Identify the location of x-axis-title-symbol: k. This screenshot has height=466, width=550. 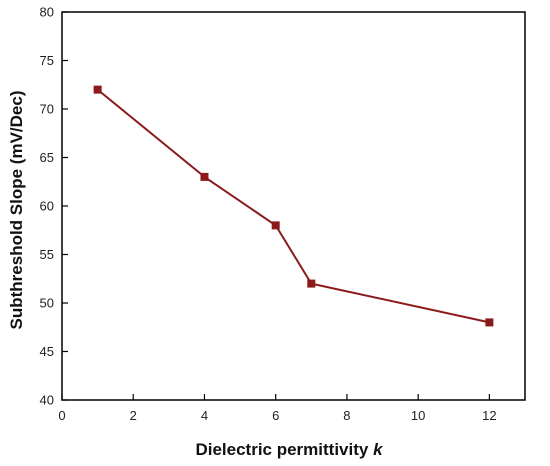
(378, 449).